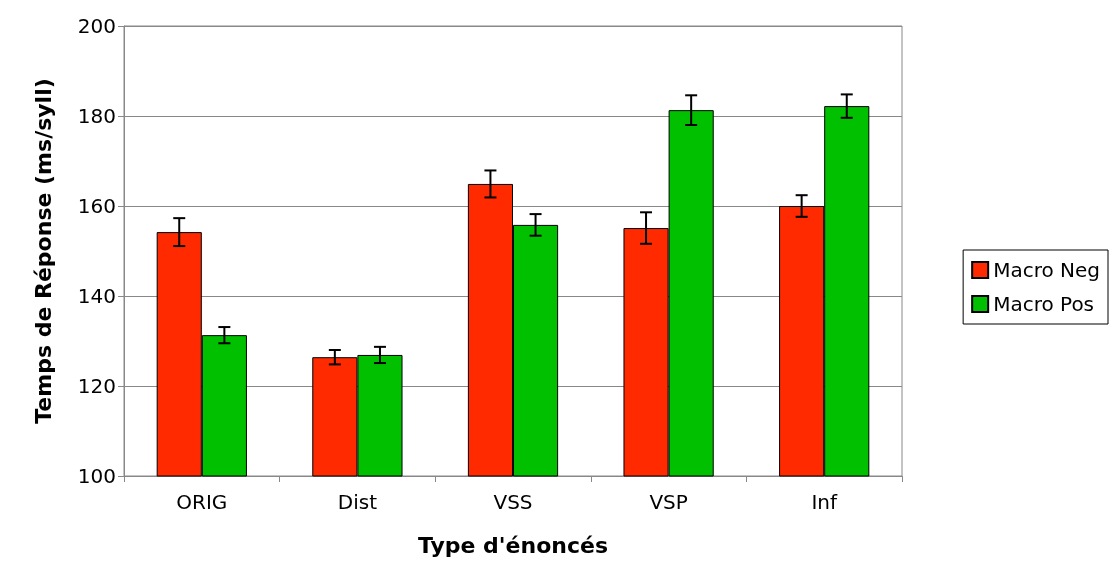  Describe the element at coordinates (1044, 304) in the screenshot. I see `legend-label: Macro Pos` at that location.